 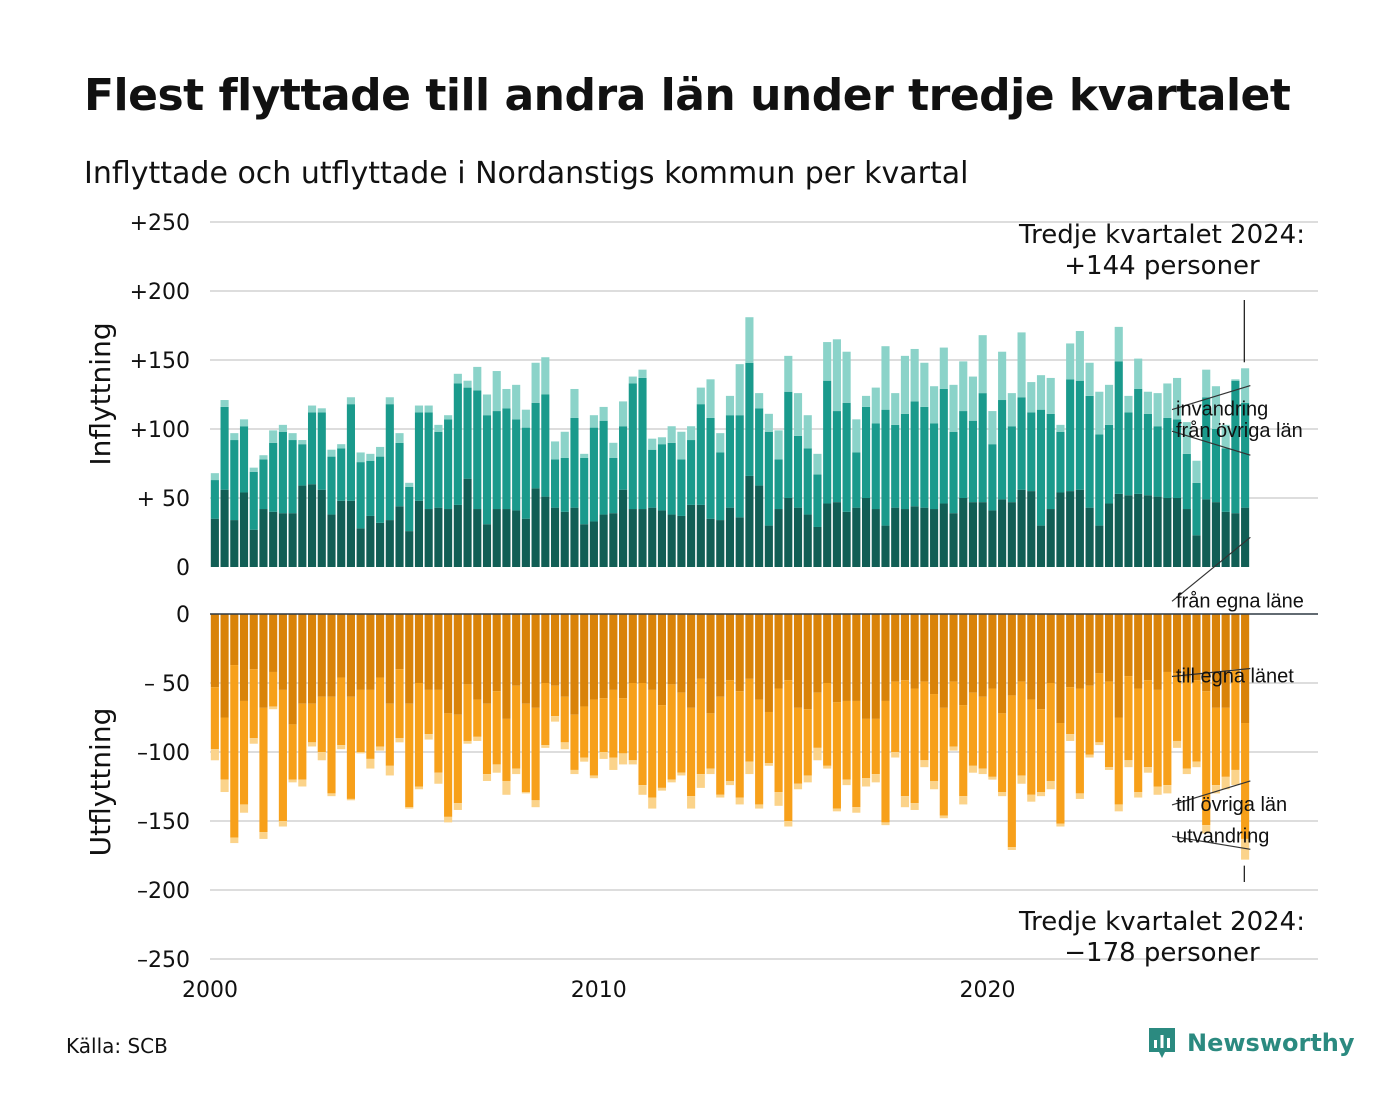 I want to click on y-axis-label: Inflyttning, so click(x=100, y=393).